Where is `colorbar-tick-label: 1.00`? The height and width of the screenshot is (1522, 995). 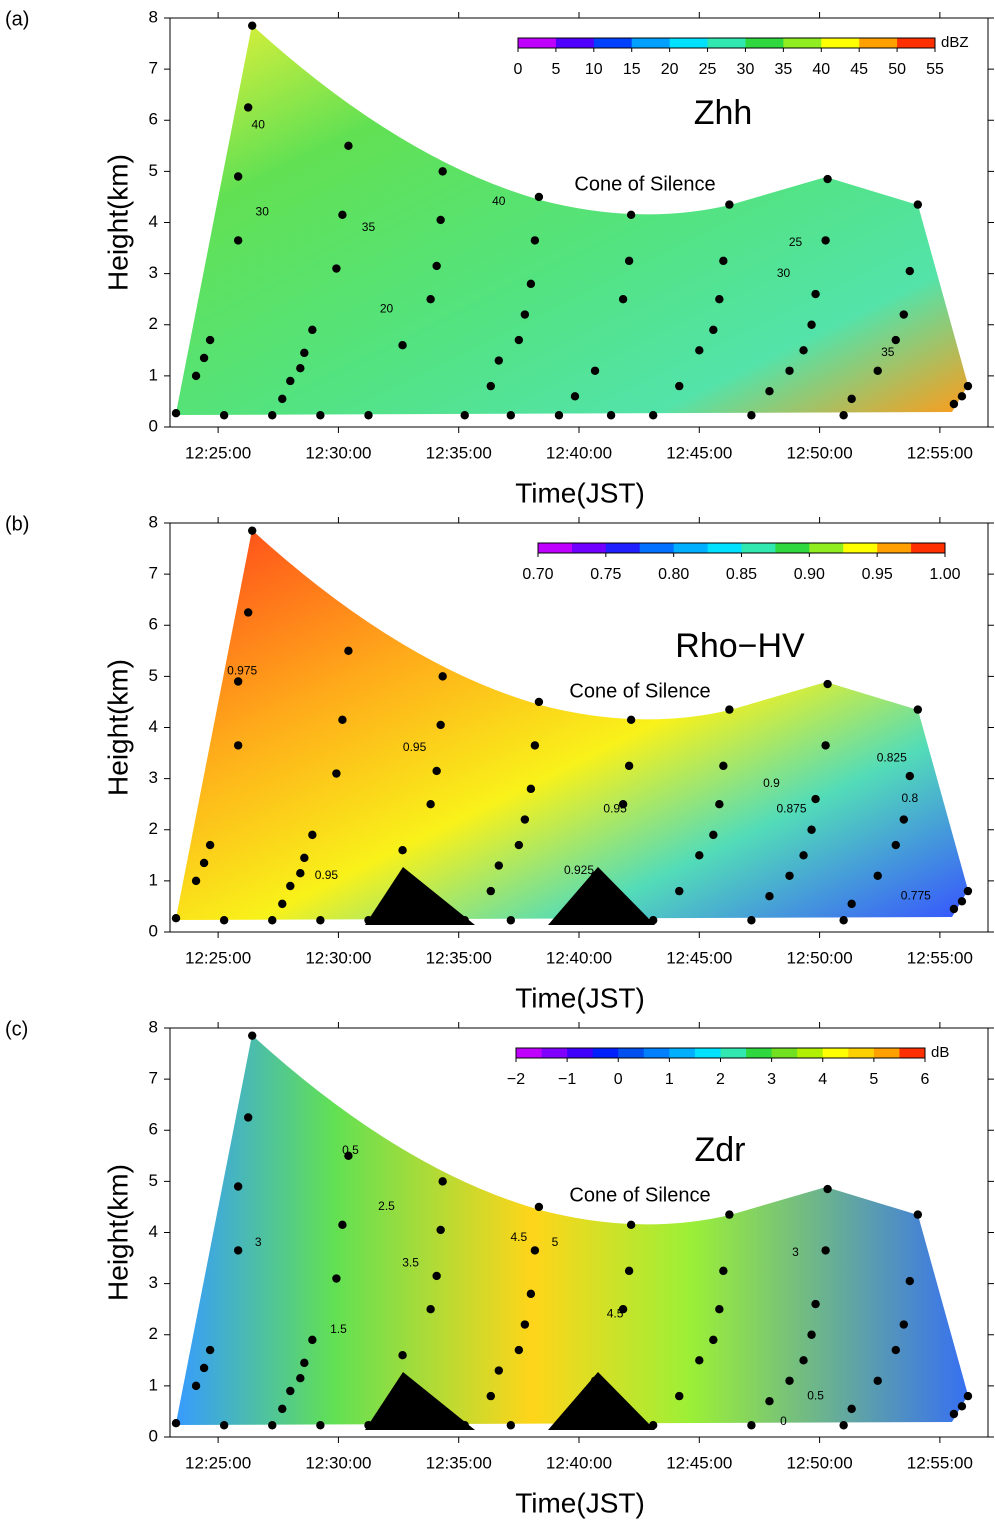 colorbar-tick-label: 1.00 is located at coordinates (944, 574).